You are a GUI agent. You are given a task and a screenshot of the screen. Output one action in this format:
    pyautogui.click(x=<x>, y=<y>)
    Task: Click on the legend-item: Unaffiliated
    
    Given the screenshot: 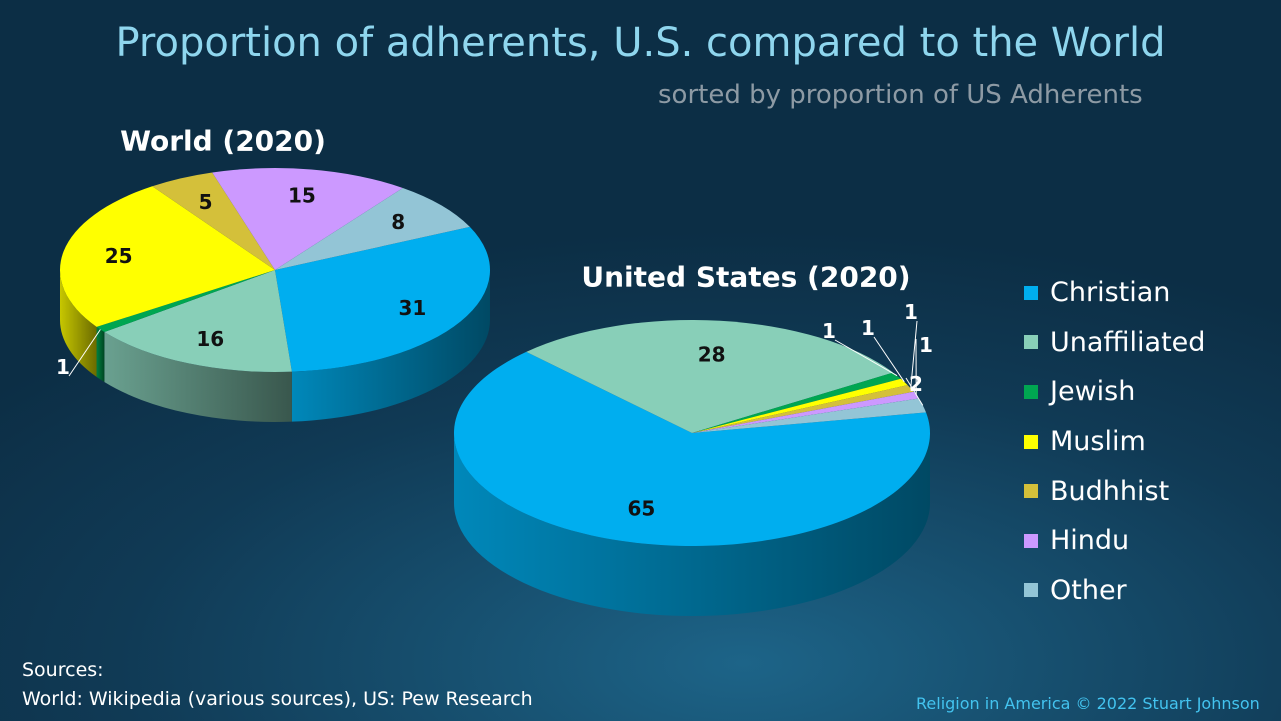 What is the action you would take?
    pyautogui.click(x=1114, y=343)
    